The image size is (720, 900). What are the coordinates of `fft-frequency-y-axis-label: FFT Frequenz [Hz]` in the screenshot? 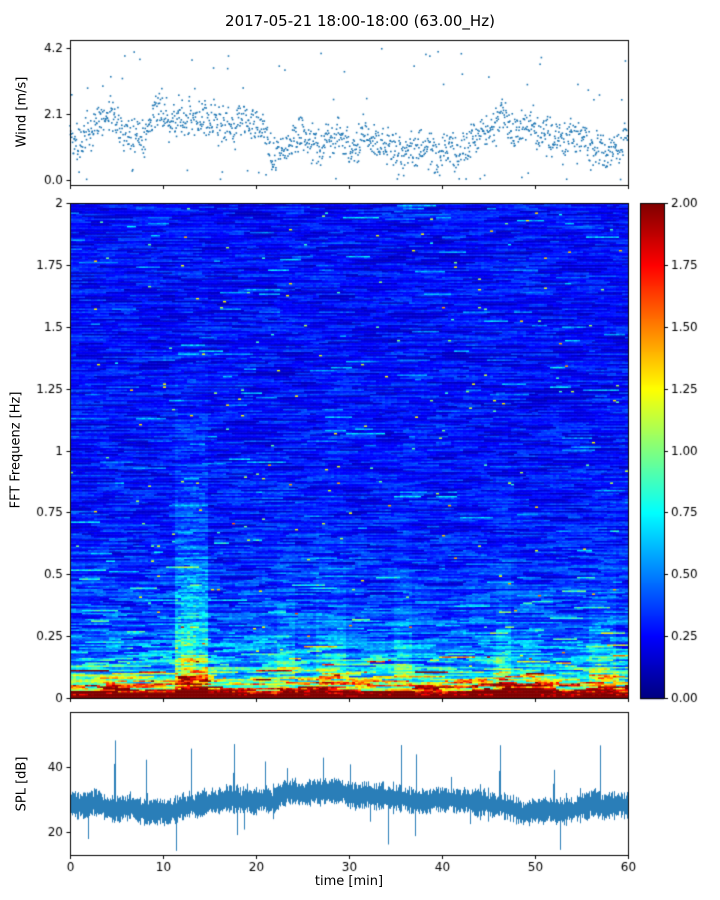 It's located at (16, 450).